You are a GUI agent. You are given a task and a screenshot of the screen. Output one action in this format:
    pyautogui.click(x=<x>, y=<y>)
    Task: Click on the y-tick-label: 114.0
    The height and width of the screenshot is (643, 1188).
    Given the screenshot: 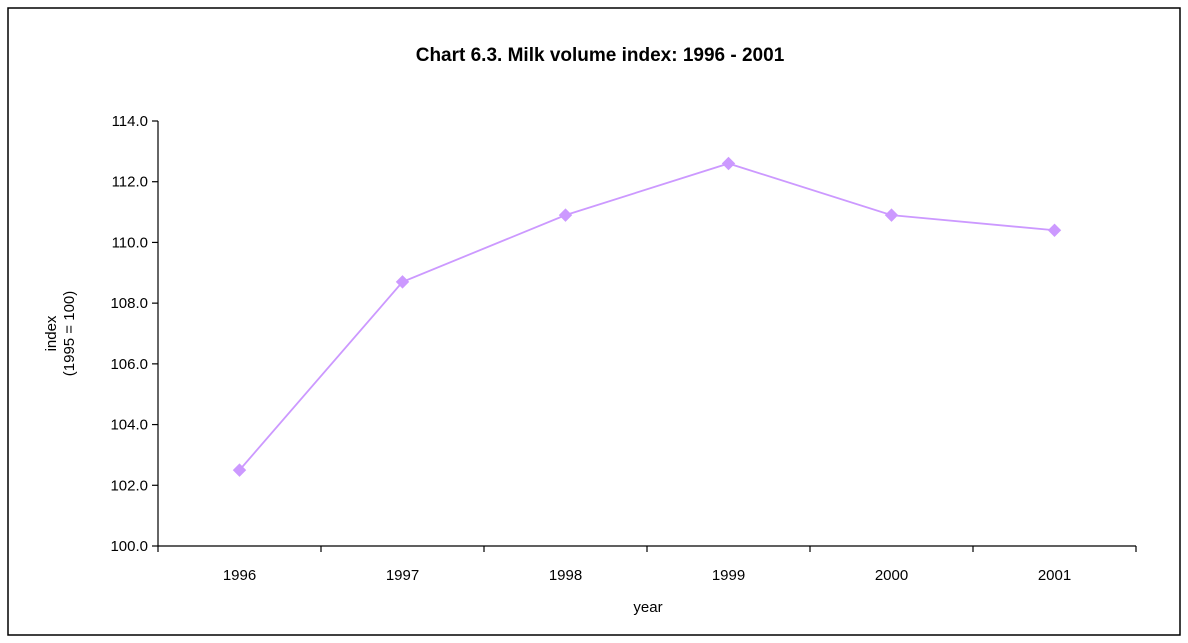 What is the action you would take?
    pyautogui.click(x=130, y=121)
    